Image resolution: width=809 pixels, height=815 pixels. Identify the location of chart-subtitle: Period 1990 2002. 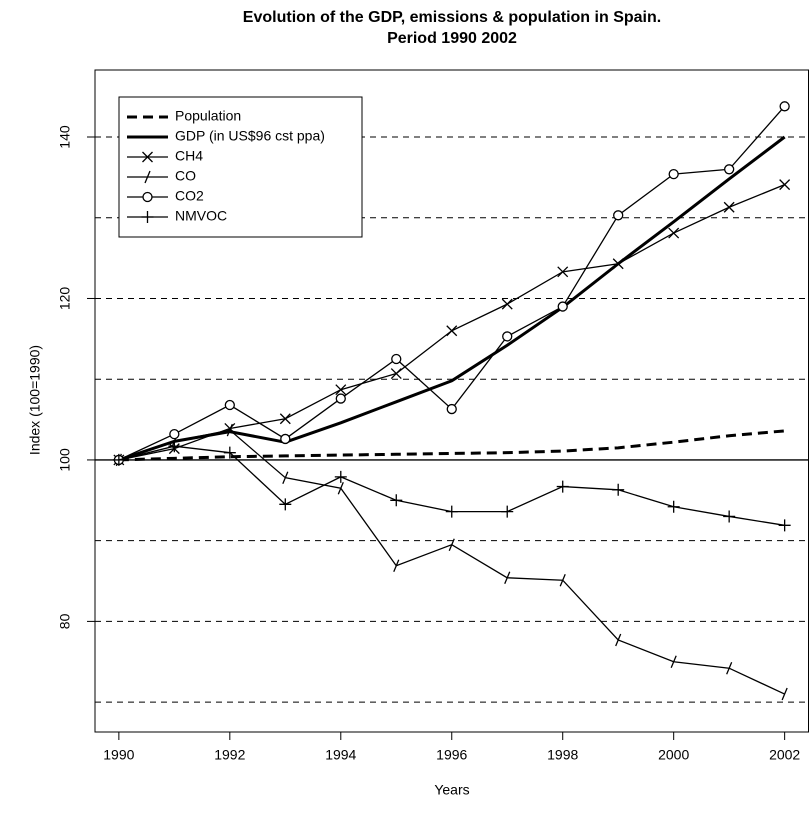
(452, 38).